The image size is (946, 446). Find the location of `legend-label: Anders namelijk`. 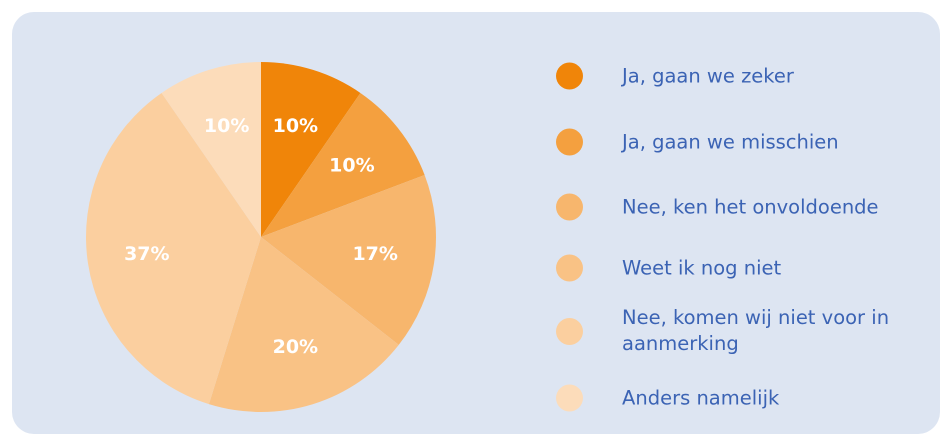

legend-label: Anders namelijk is located at coordinates (701, 397).